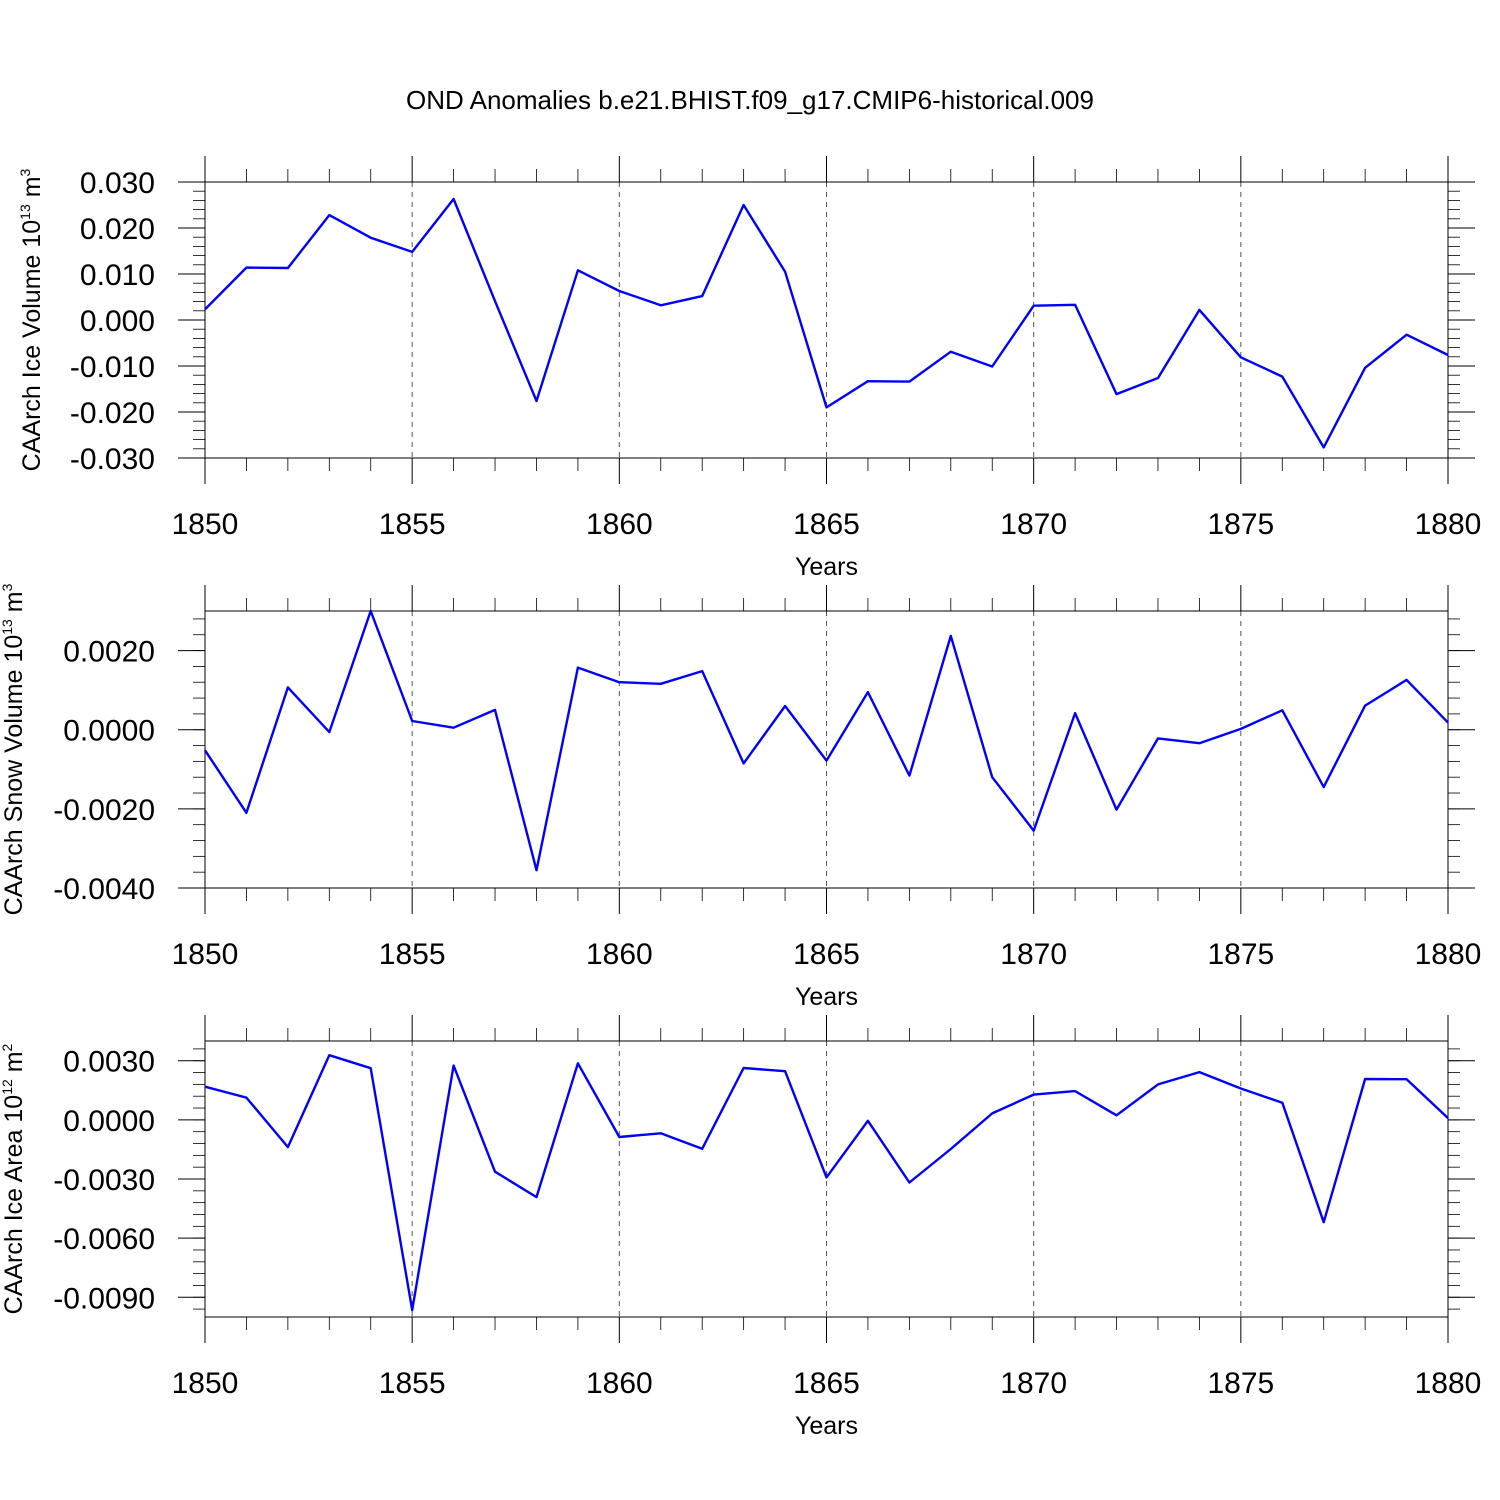  I want to click on y-tick-label: -0.0030, so click(104, 1180).